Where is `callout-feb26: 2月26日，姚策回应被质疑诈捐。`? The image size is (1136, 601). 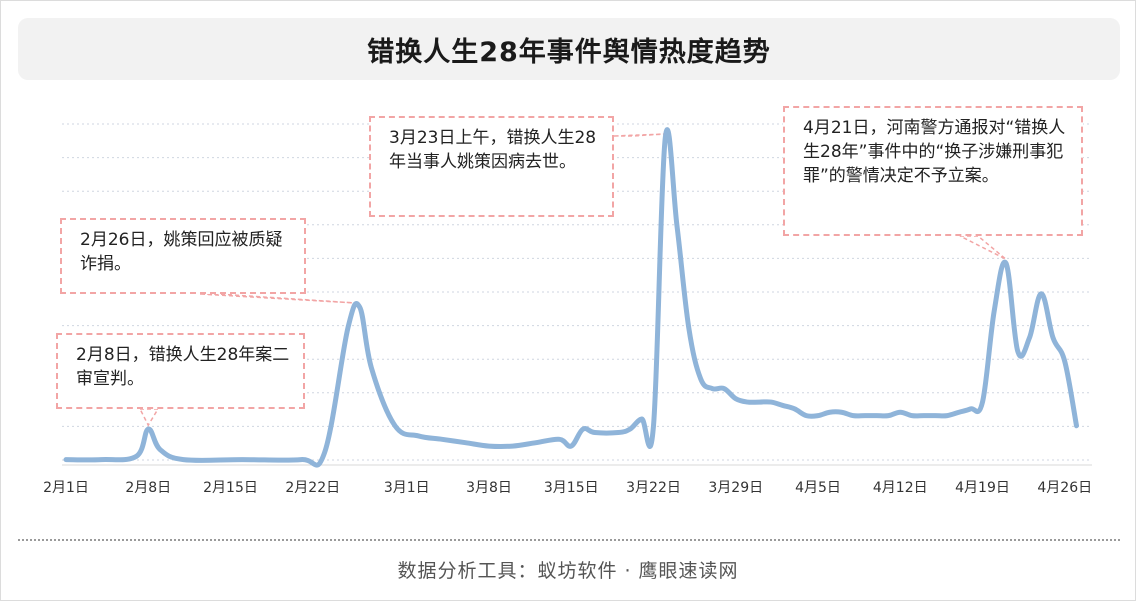
callout-feb26: 2月26日，姚策回应被质疑诈捐。 is located at coordinates (183, 256).